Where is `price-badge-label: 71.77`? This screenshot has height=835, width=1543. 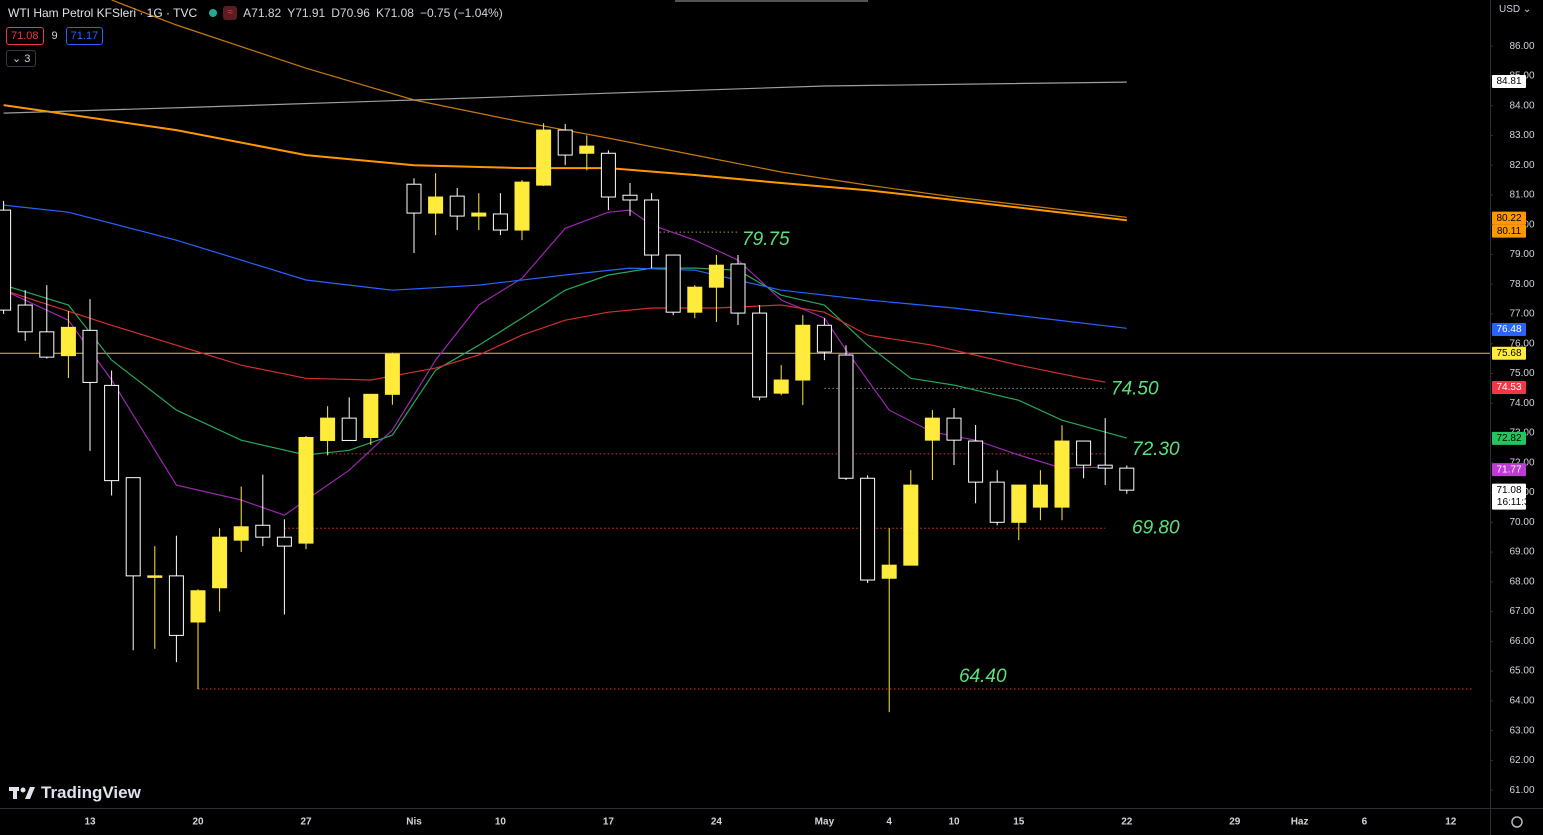 price-badge-label: 71.77 is located at coordinates (1508, 469).